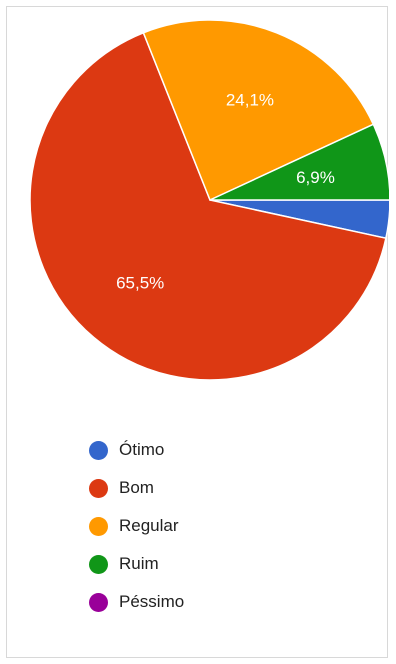 This screenshot has height=664, width=396. I want to click on legend-label-bom: Bom, so click(136, 487).